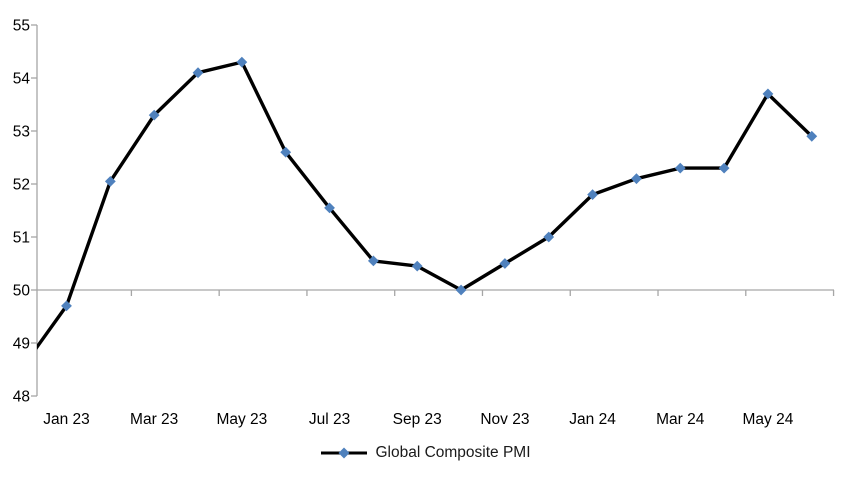 The image size is (852, 481). I want to click on x-tick-label: Jul 23, so click(329, 419).